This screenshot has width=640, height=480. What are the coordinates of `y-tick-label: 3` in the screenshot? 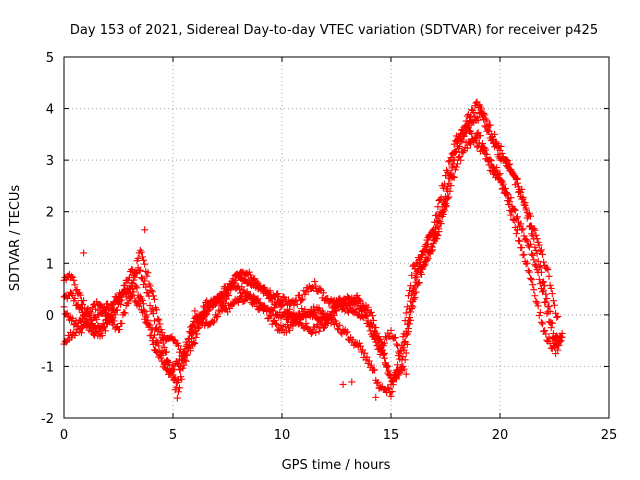 It's located at (50, 161).